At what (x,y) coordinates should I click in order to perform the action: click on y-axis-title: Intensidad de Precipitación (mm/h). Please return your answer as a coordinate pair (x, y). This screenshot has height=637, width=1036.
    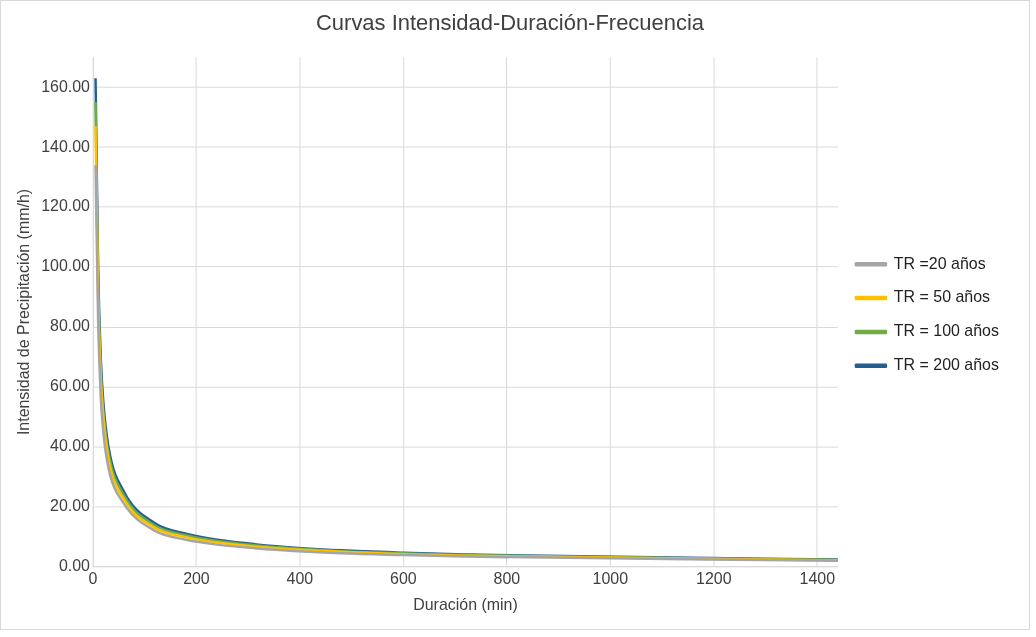
    Looking at the image, I should click on (23, 312).